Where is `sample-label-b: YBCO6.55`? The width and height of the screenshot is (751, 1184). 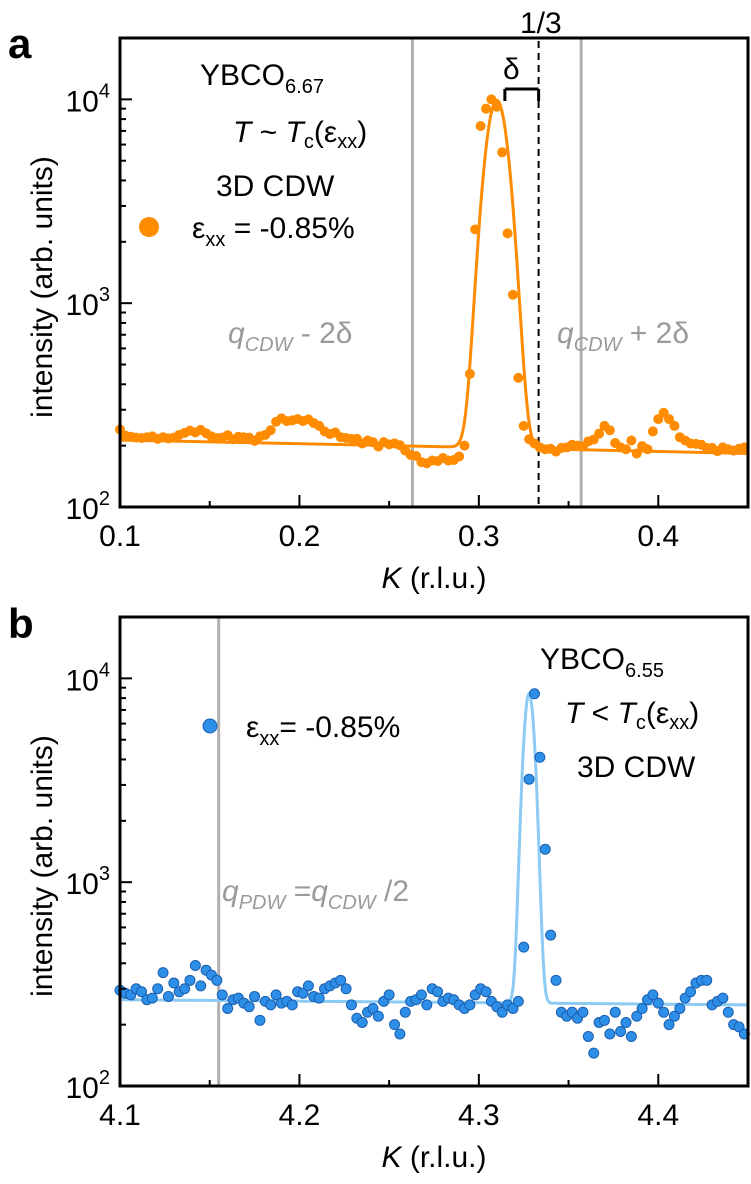 sample-label-b: YBCO6.55 is located at coordinates (602, 662).